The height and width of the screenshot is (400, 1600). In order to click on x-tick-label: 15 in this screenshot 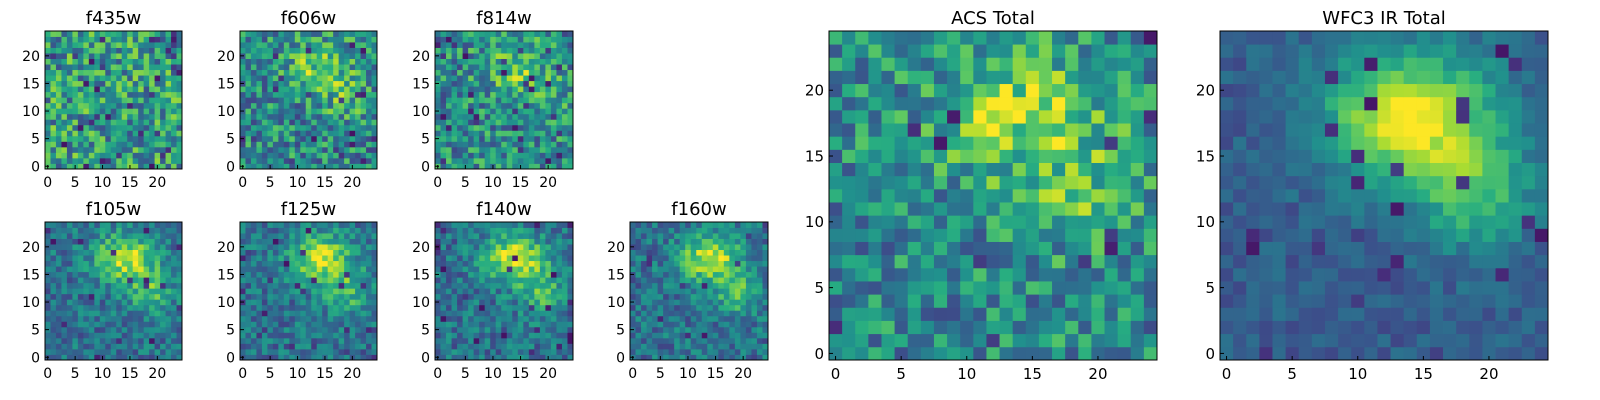, I will do `click(716, 374)`.